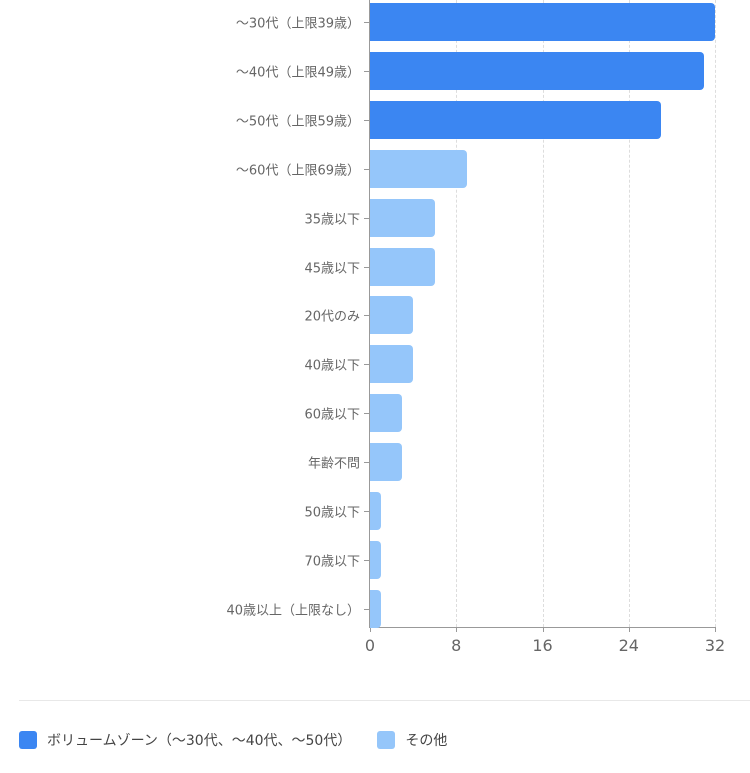 Image resolution: width=750 pixels, height=773 pixels. What do you see at coordinates (332, 513) in the screenshot?
I see `category-label: 50歳以下` at bounding box center [332, 513].